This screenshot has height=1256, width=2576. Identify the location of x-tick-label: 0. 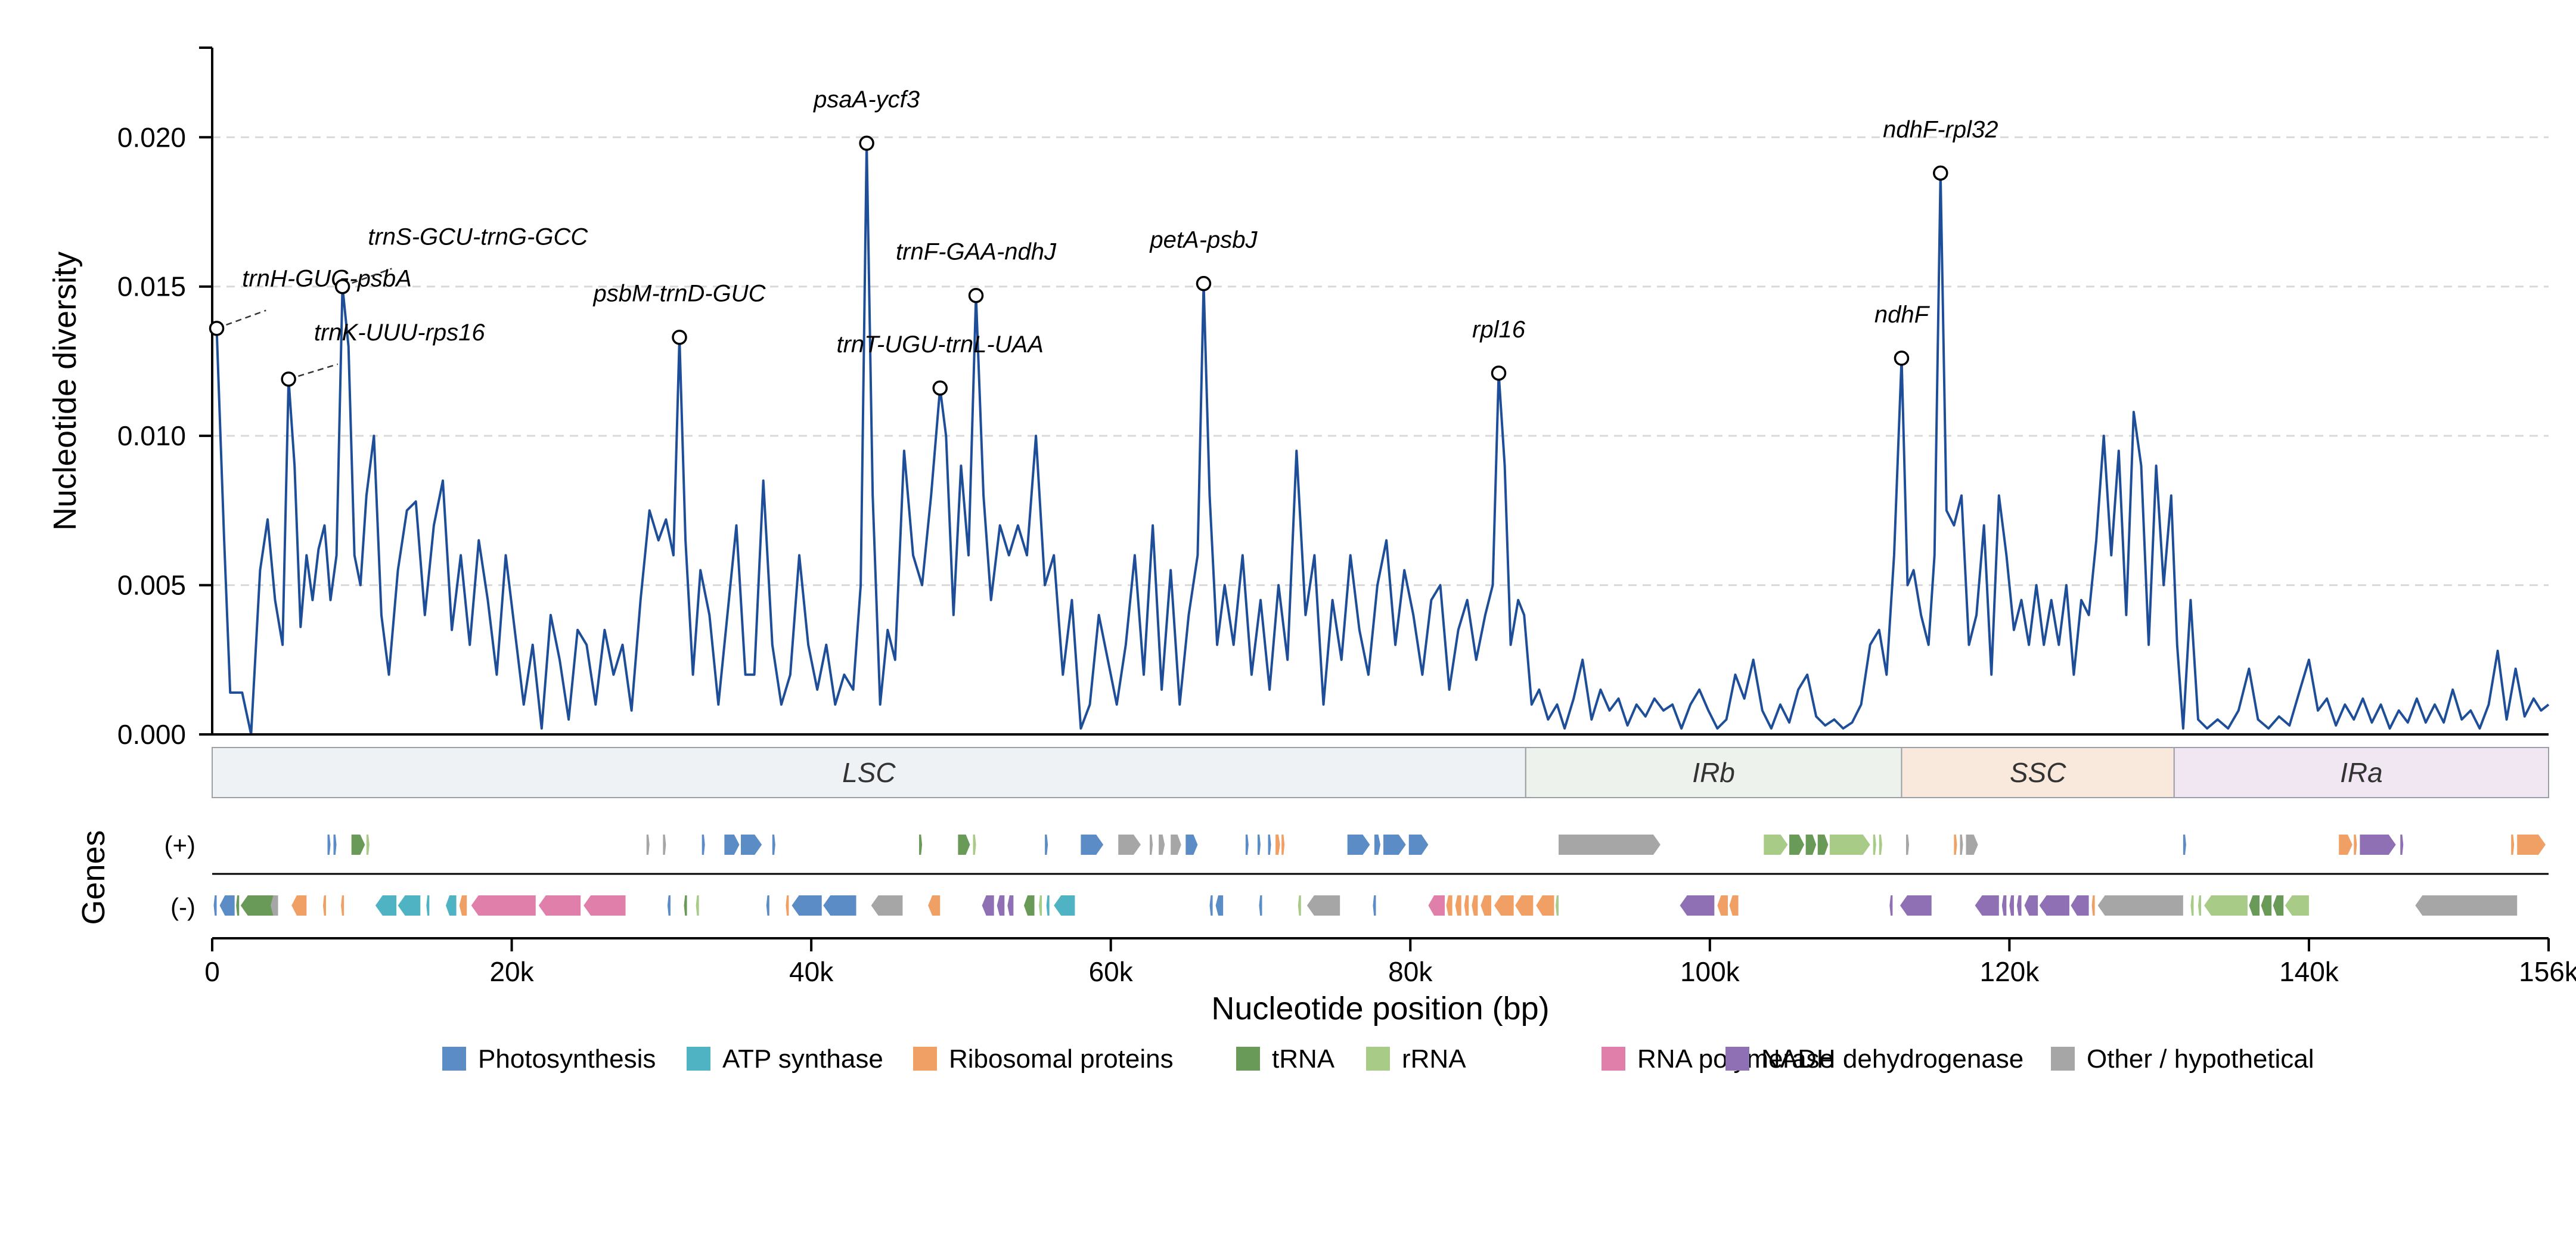
(212, 972).